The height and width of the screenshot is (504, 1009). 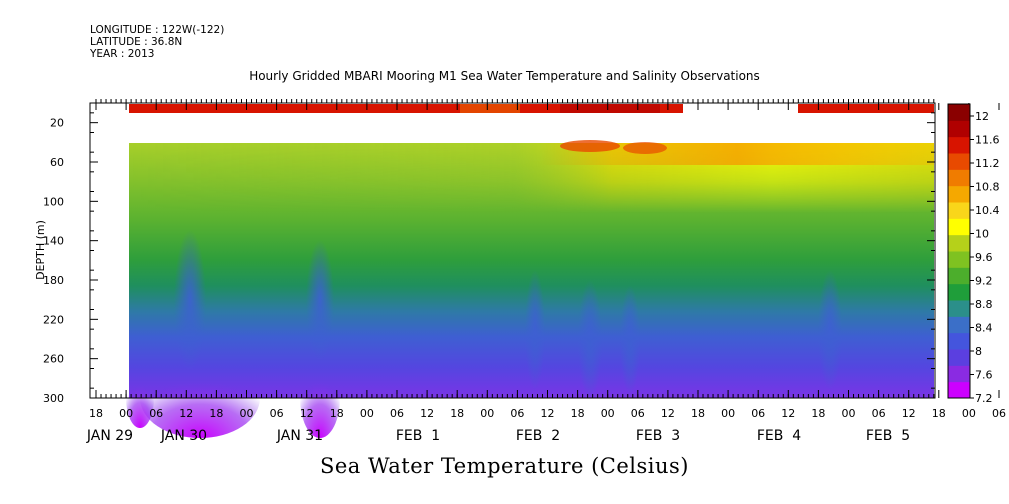 What do you see at coordinates (157, 30) in the screenshot?
I see `longitude-label: LONGITUDE : 122W(-122)` at bounding box center [157, 30].